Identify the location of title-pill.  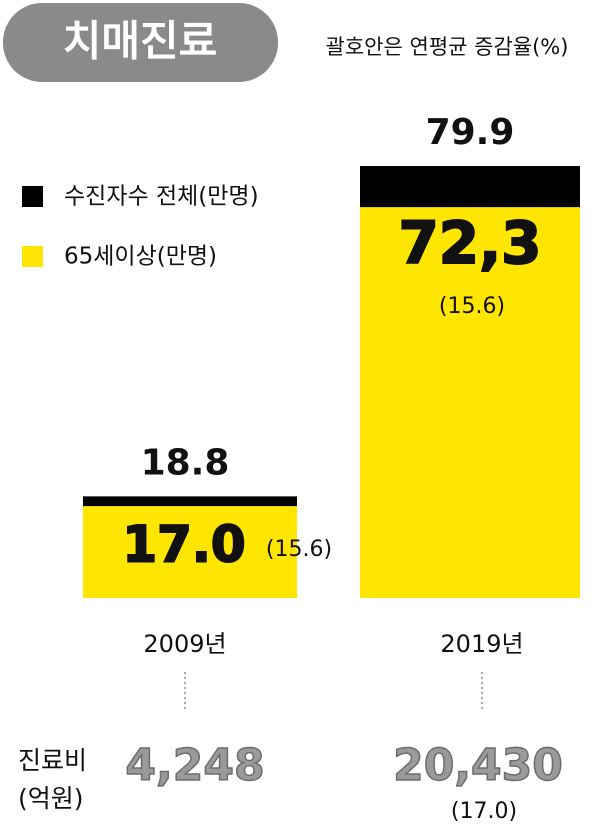
(140, 42).